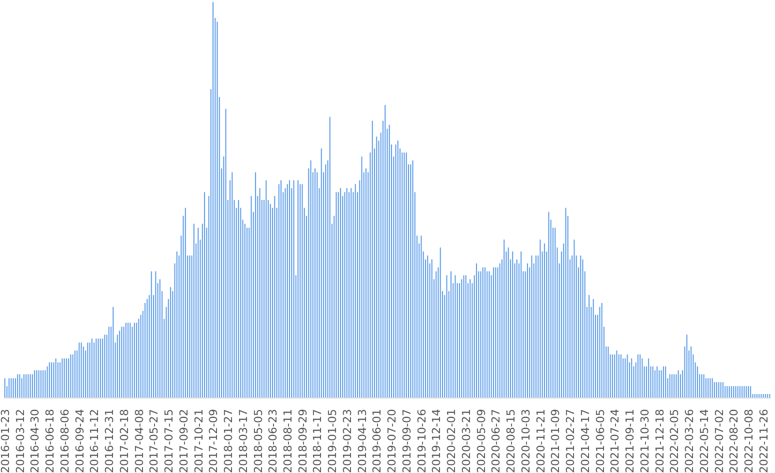 The width and height of the screenshot is (775, 473). What do you see at coordinates (154, 441) in the screenshot?
I see `x-tick-label: 2017-05-27` at bounding box center [154, 441].